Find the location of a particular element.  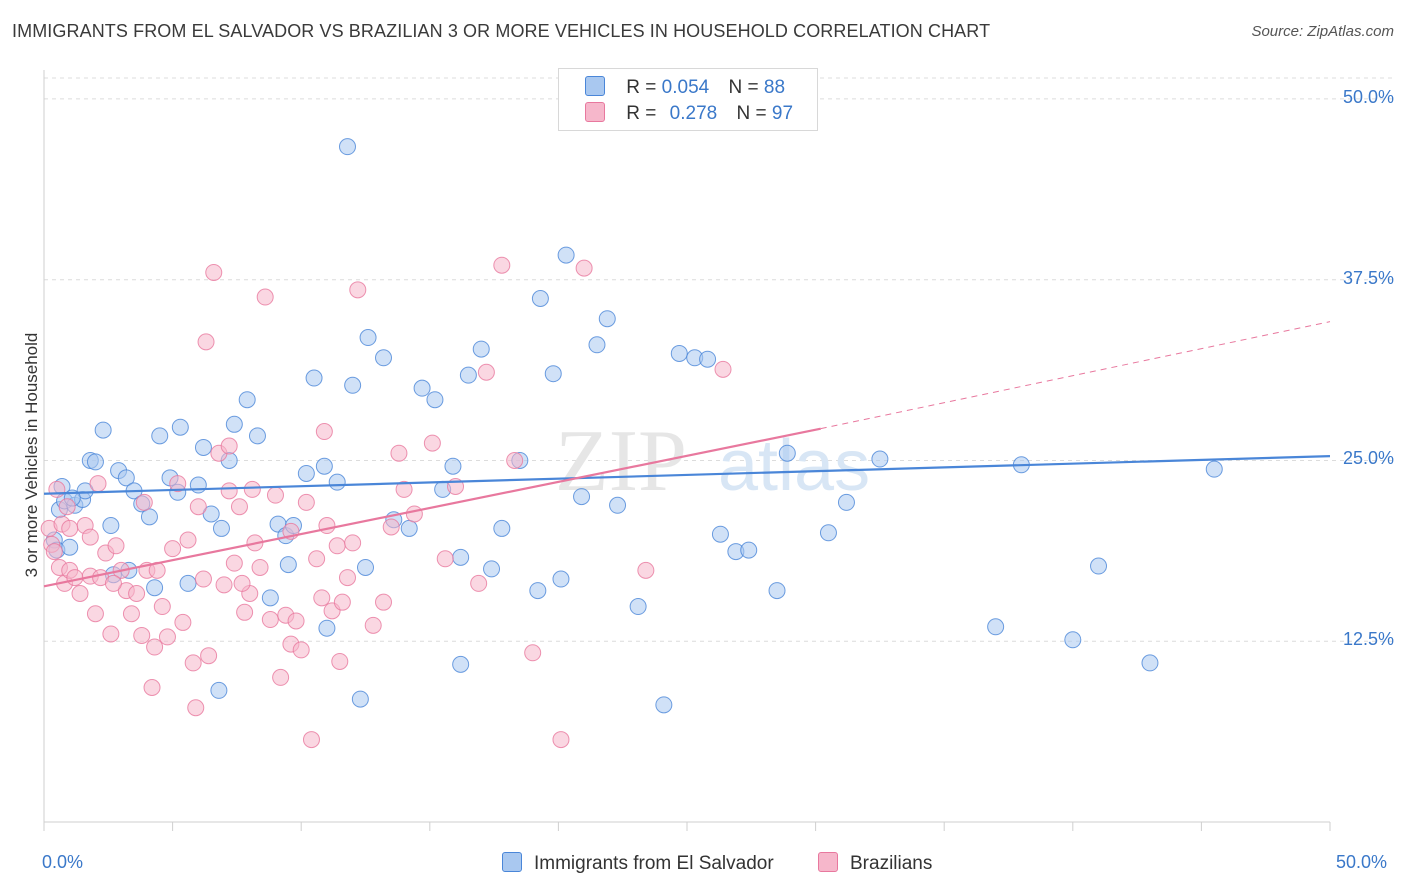

legend-label: Brazilians is located at coordinates (891, 863).